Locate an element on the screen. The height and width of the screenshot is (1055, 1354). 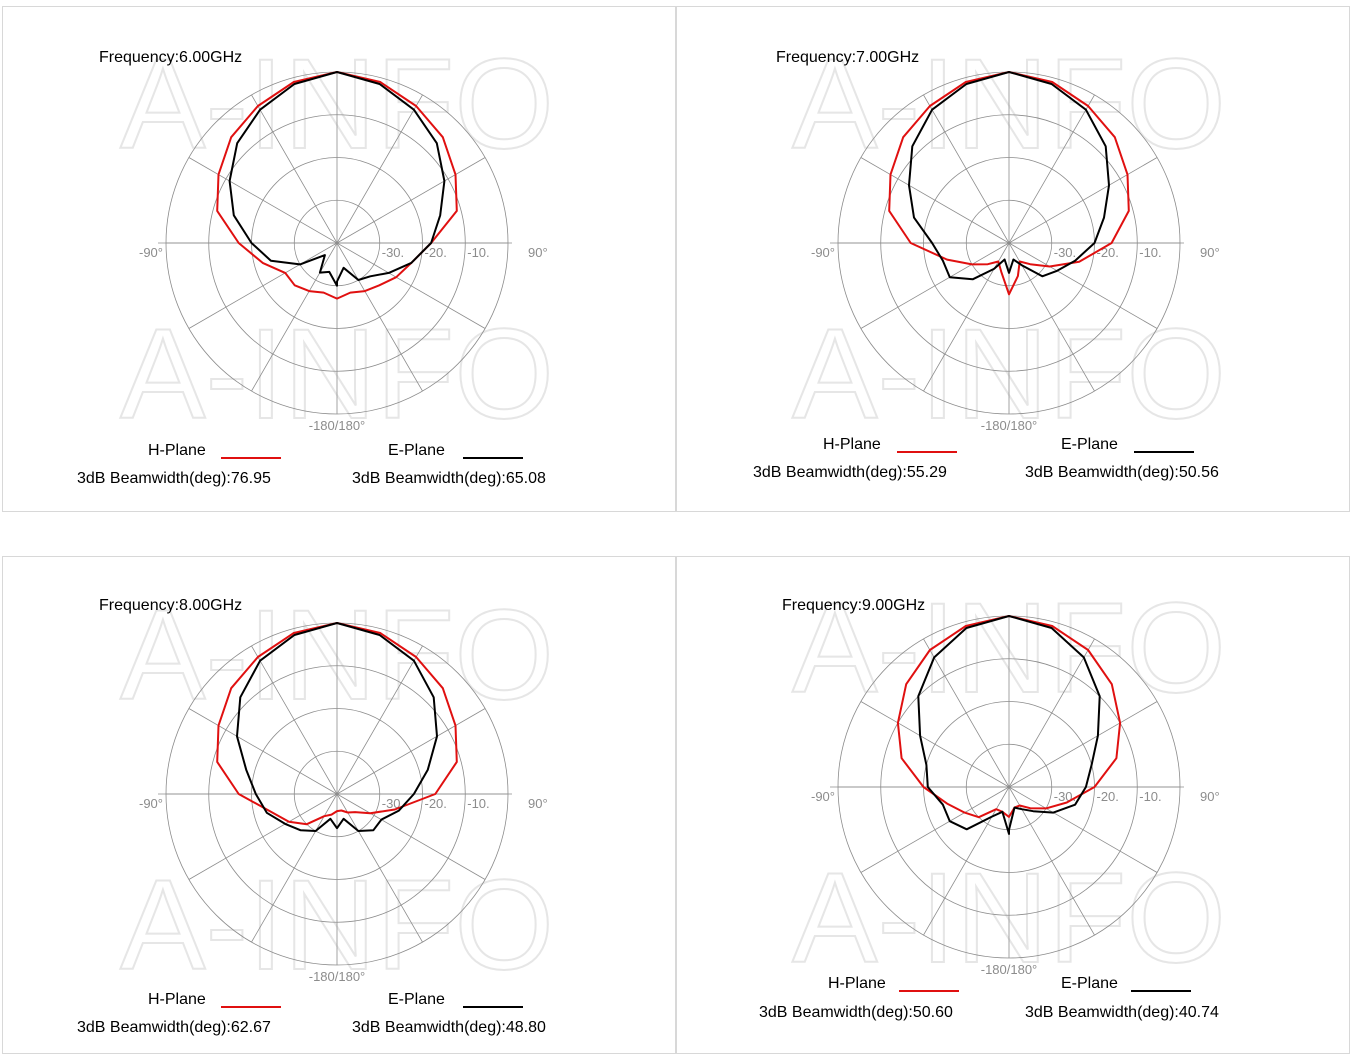
e-plane-beamwidth: 3dB Beamwidth(deg):40.74 is located at coordinates (1122, 1012).